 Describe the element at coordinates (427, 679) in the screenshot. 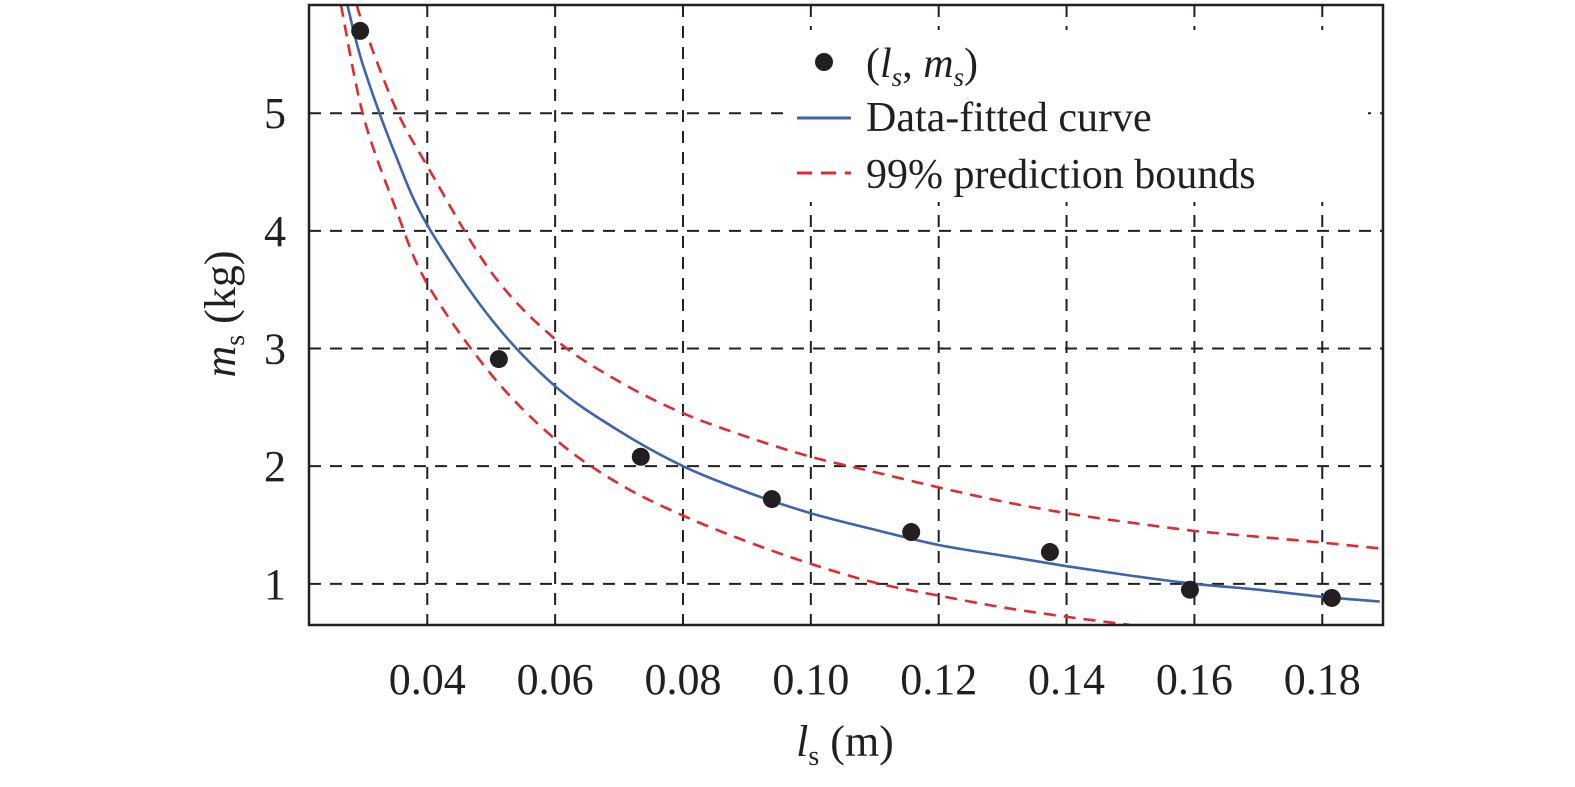

I see `x-tick-label: 0.04` at that location.